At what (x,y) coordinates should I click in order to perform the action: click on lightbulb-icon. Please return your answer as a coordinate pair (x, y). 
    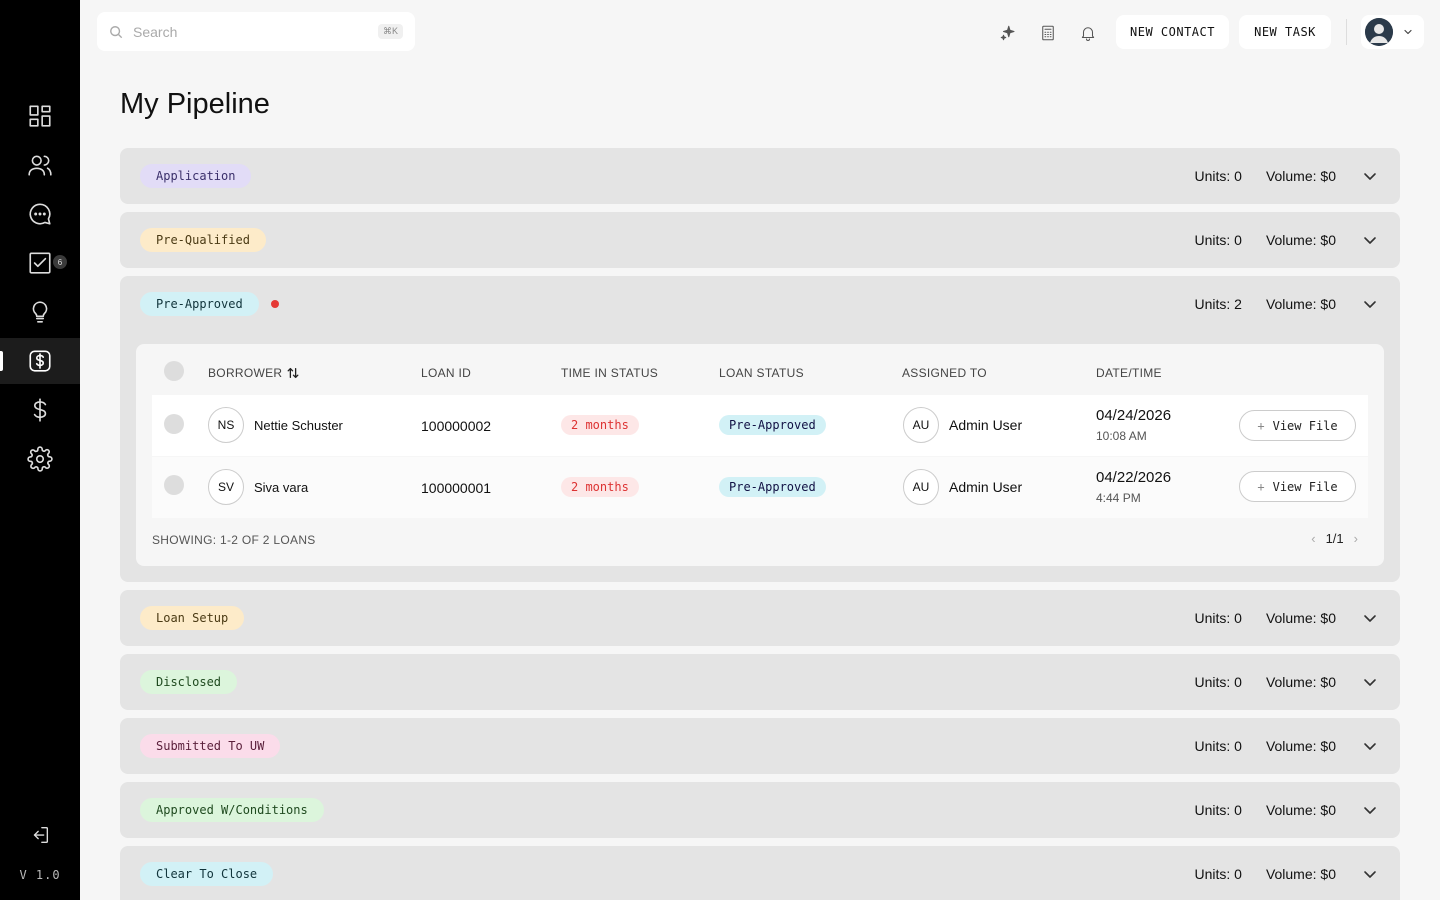
    Looking at the image, I should click on (40, 312).